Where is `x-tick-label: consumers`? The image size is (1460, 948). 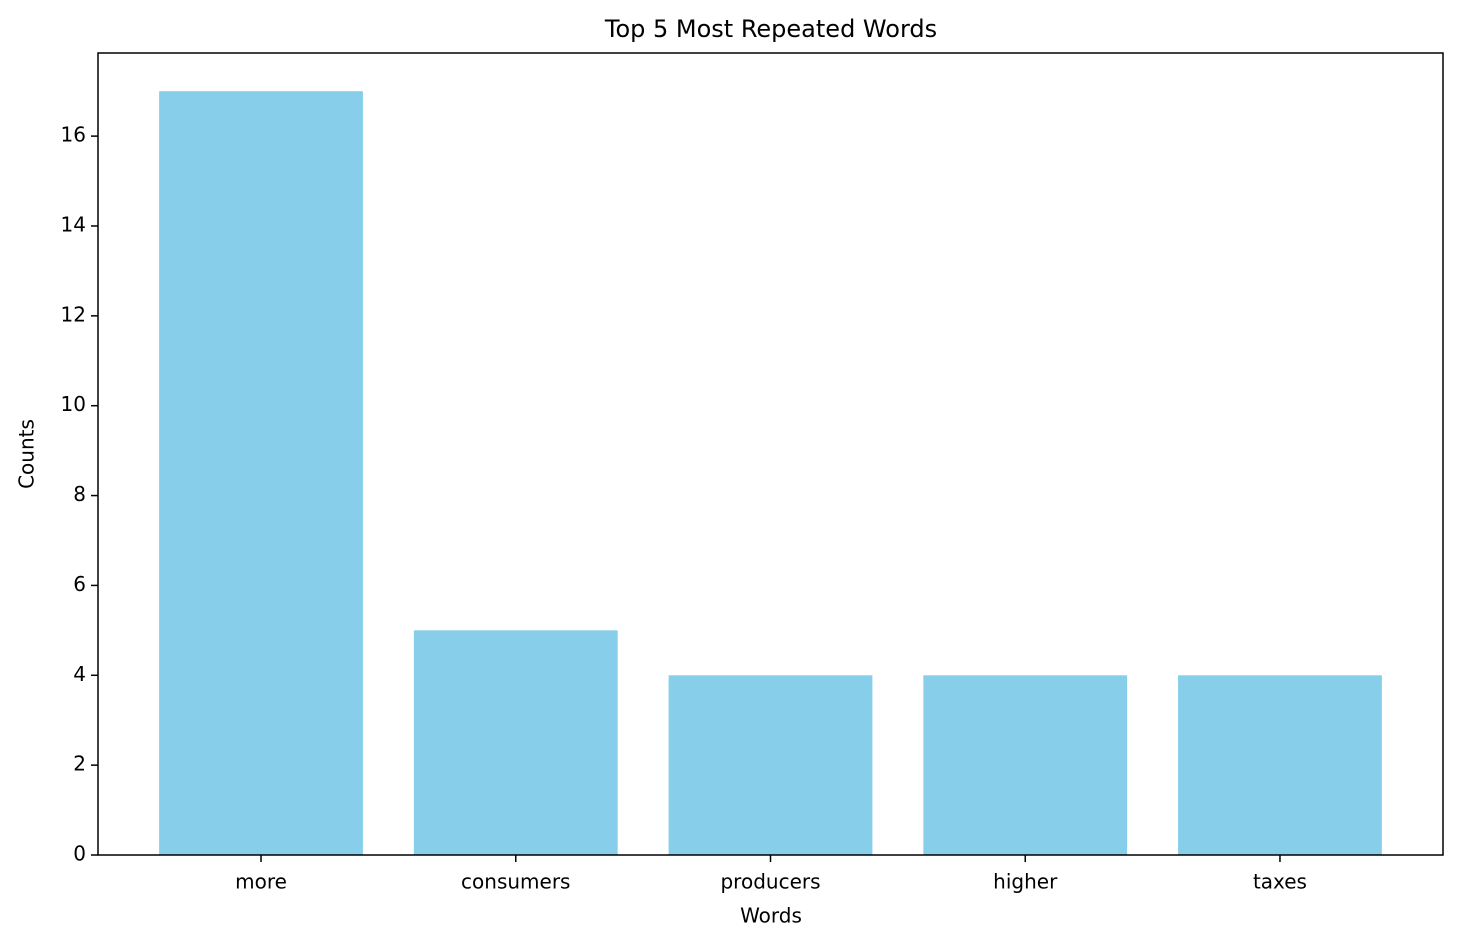
x-tick-label: consumers is located at coordinates (515, 882).